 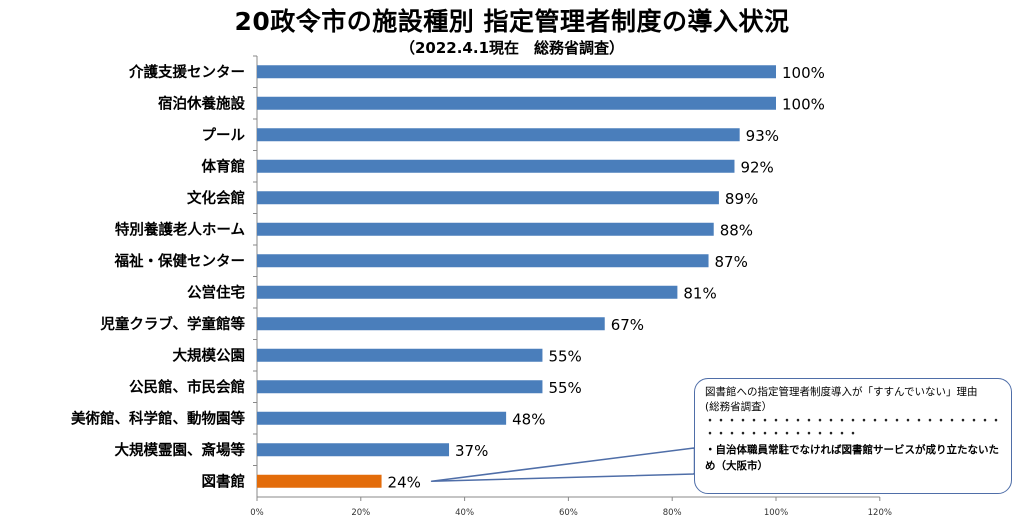 What do you see at coordinates (180, 229) in the screenshot?
I see `category-label: 特別養護老人ホーム` at bounding box center [180, 229].